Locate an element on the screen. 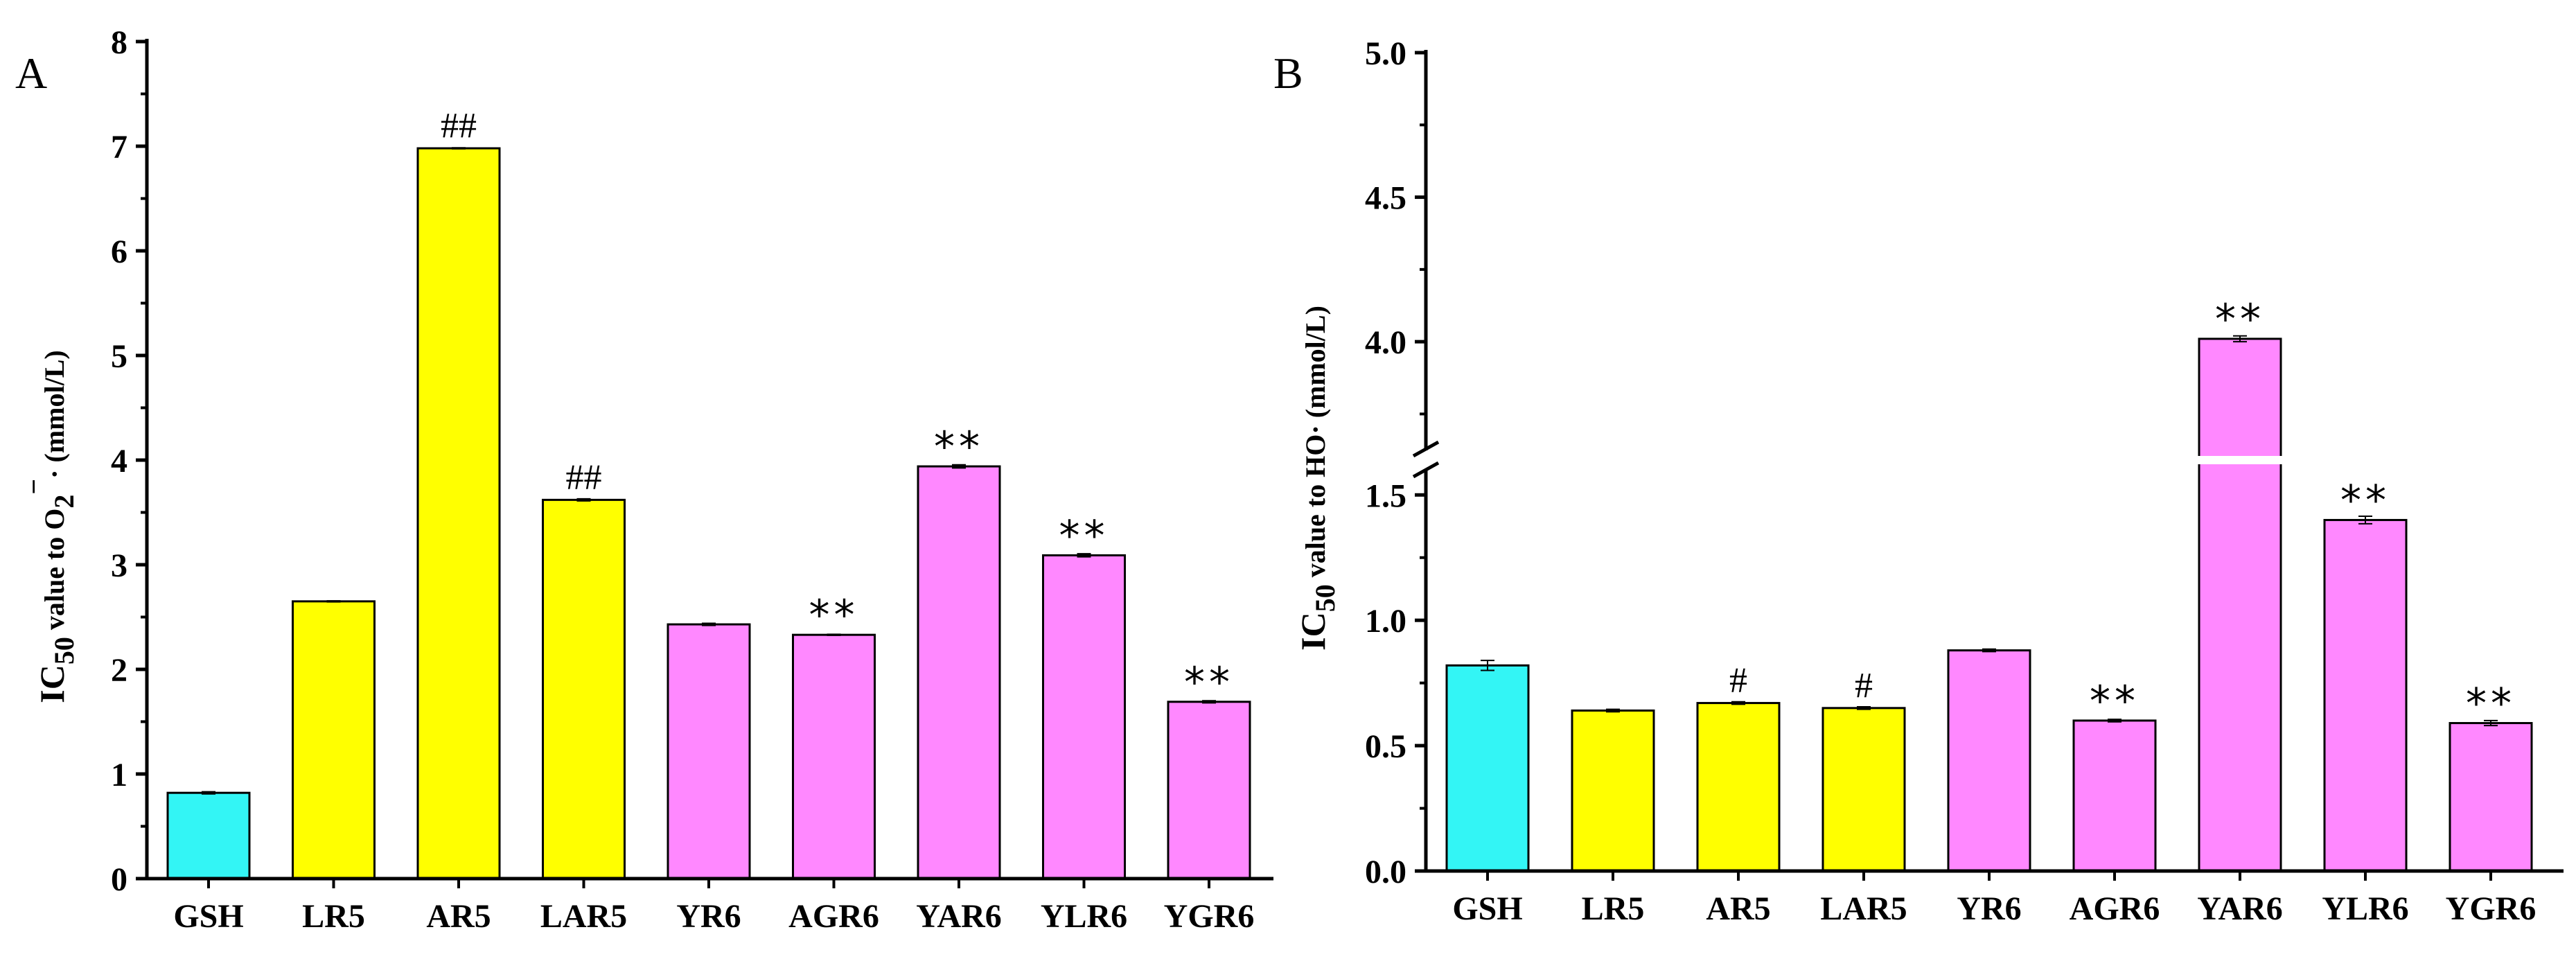 The width and height of the screenshot is (2576, 959). panel-b-annotations: # # ** ** ** ** is located at coordinates (2122, 511).